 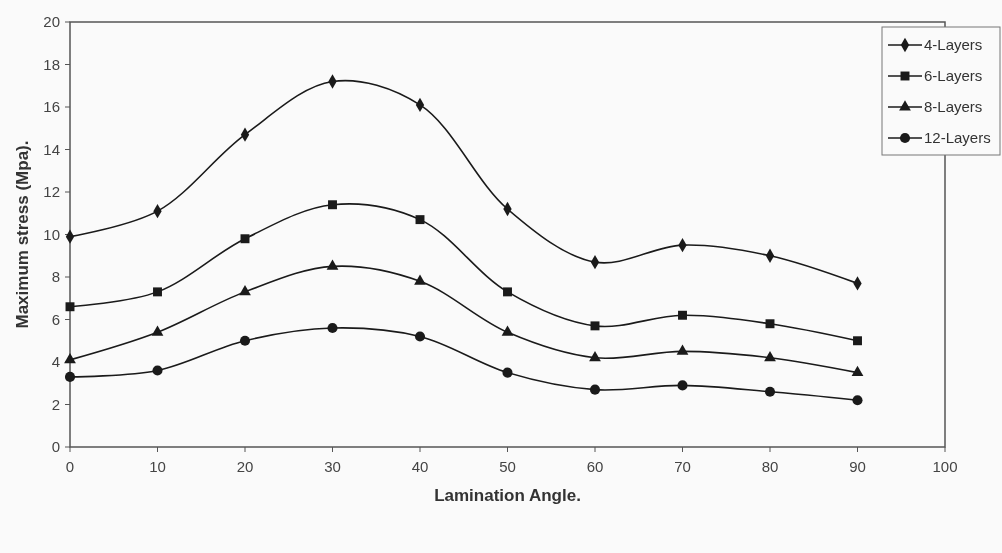 I want to click on legend-label: 6-Layers, so click(x=953, y=76).